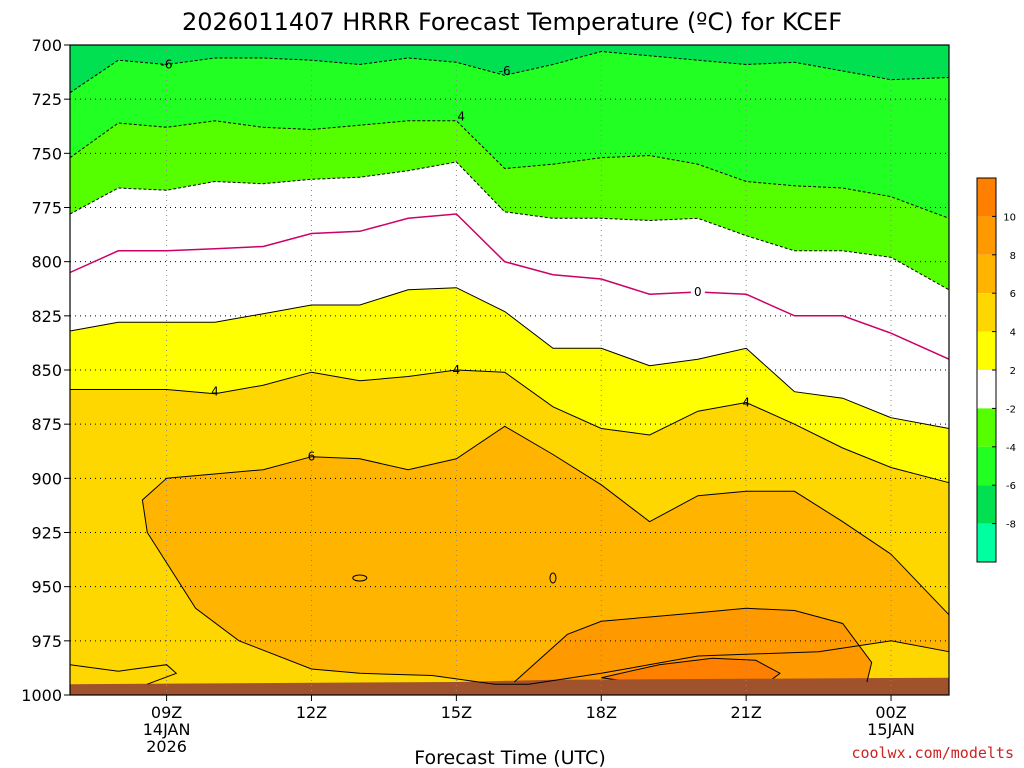 The width and height of the screenshot is (1024, 768). What do you see at coordinates (311, 712) in the screenshot?
I see `x-tick-label: 12Z` at bounding box center [311, 712].